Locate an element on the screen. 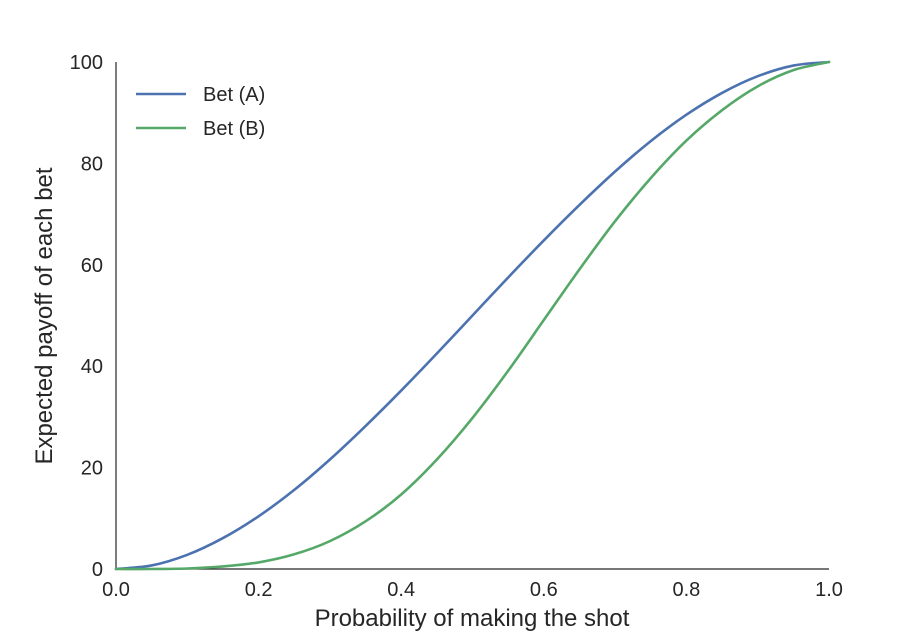  x-tick-label: 0.8 is located at coordinates (686, 590).